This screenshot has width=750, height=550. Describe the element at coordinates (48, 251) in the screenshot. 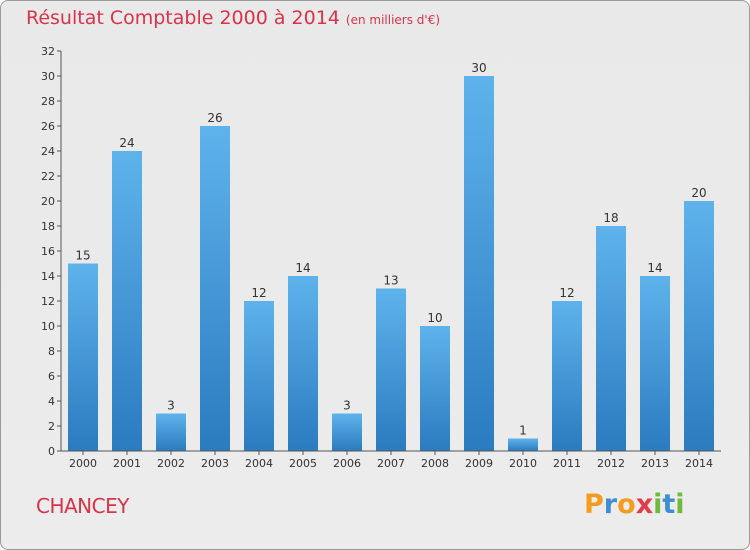

I see `y-tick-label: 16` at that location.